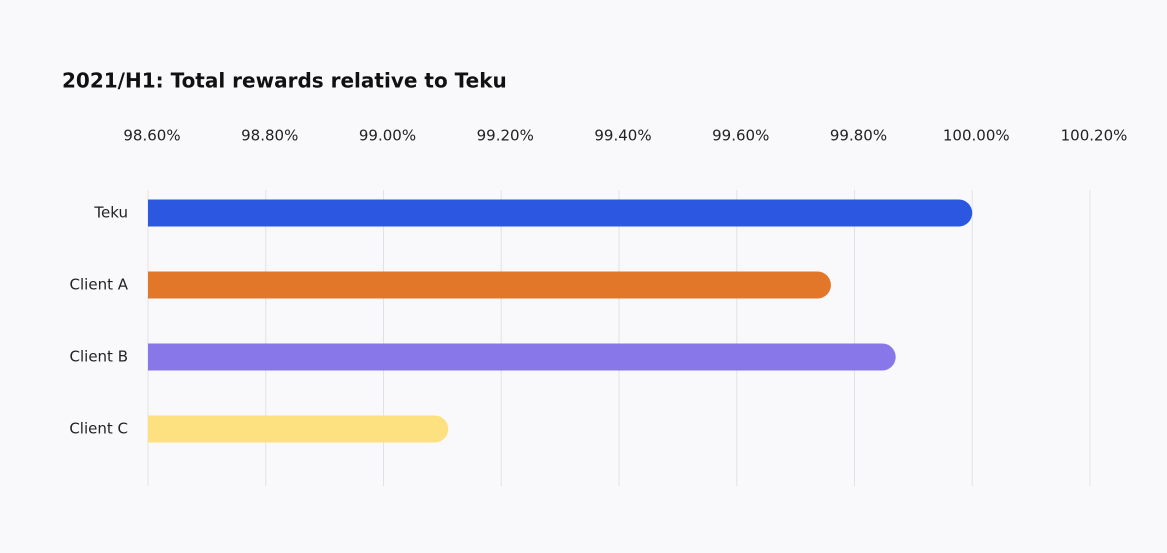 Image resolution: width=1167 pixels, height=553 pixels. I want to click on x-tick-label: 99.20%, so click(505, 136).